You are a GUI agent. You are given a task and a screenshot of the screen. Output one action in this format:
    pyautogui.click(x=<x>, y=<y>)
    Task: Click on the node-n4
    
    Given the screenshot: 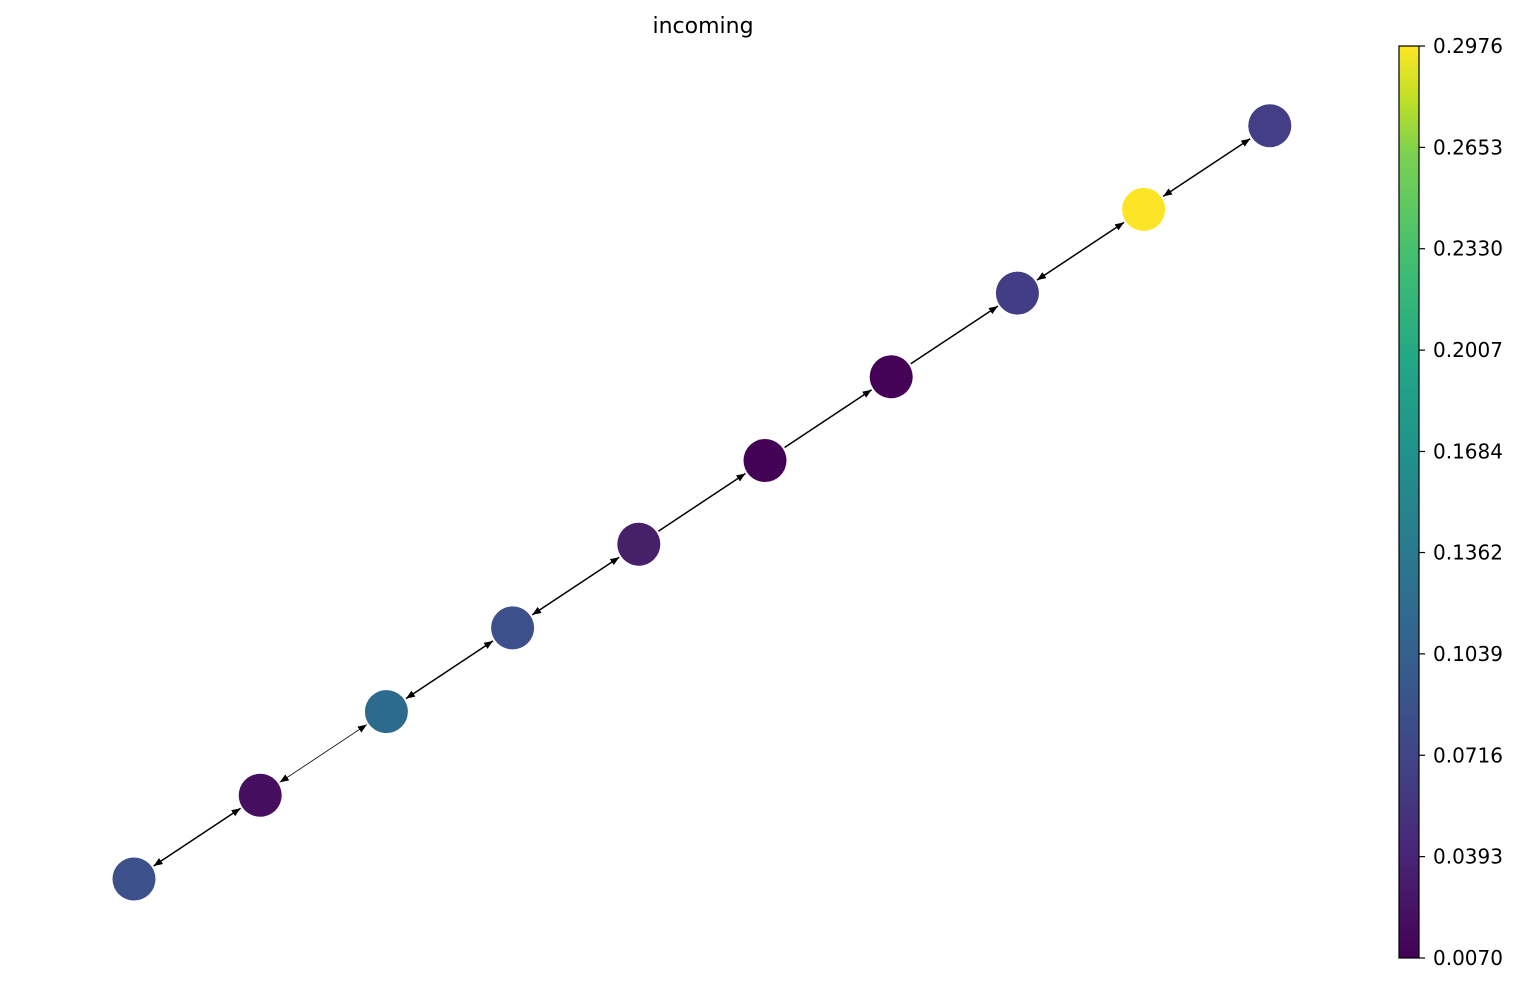 What is the action you would take?
    pyautogui.click(x=639, y=544)
    